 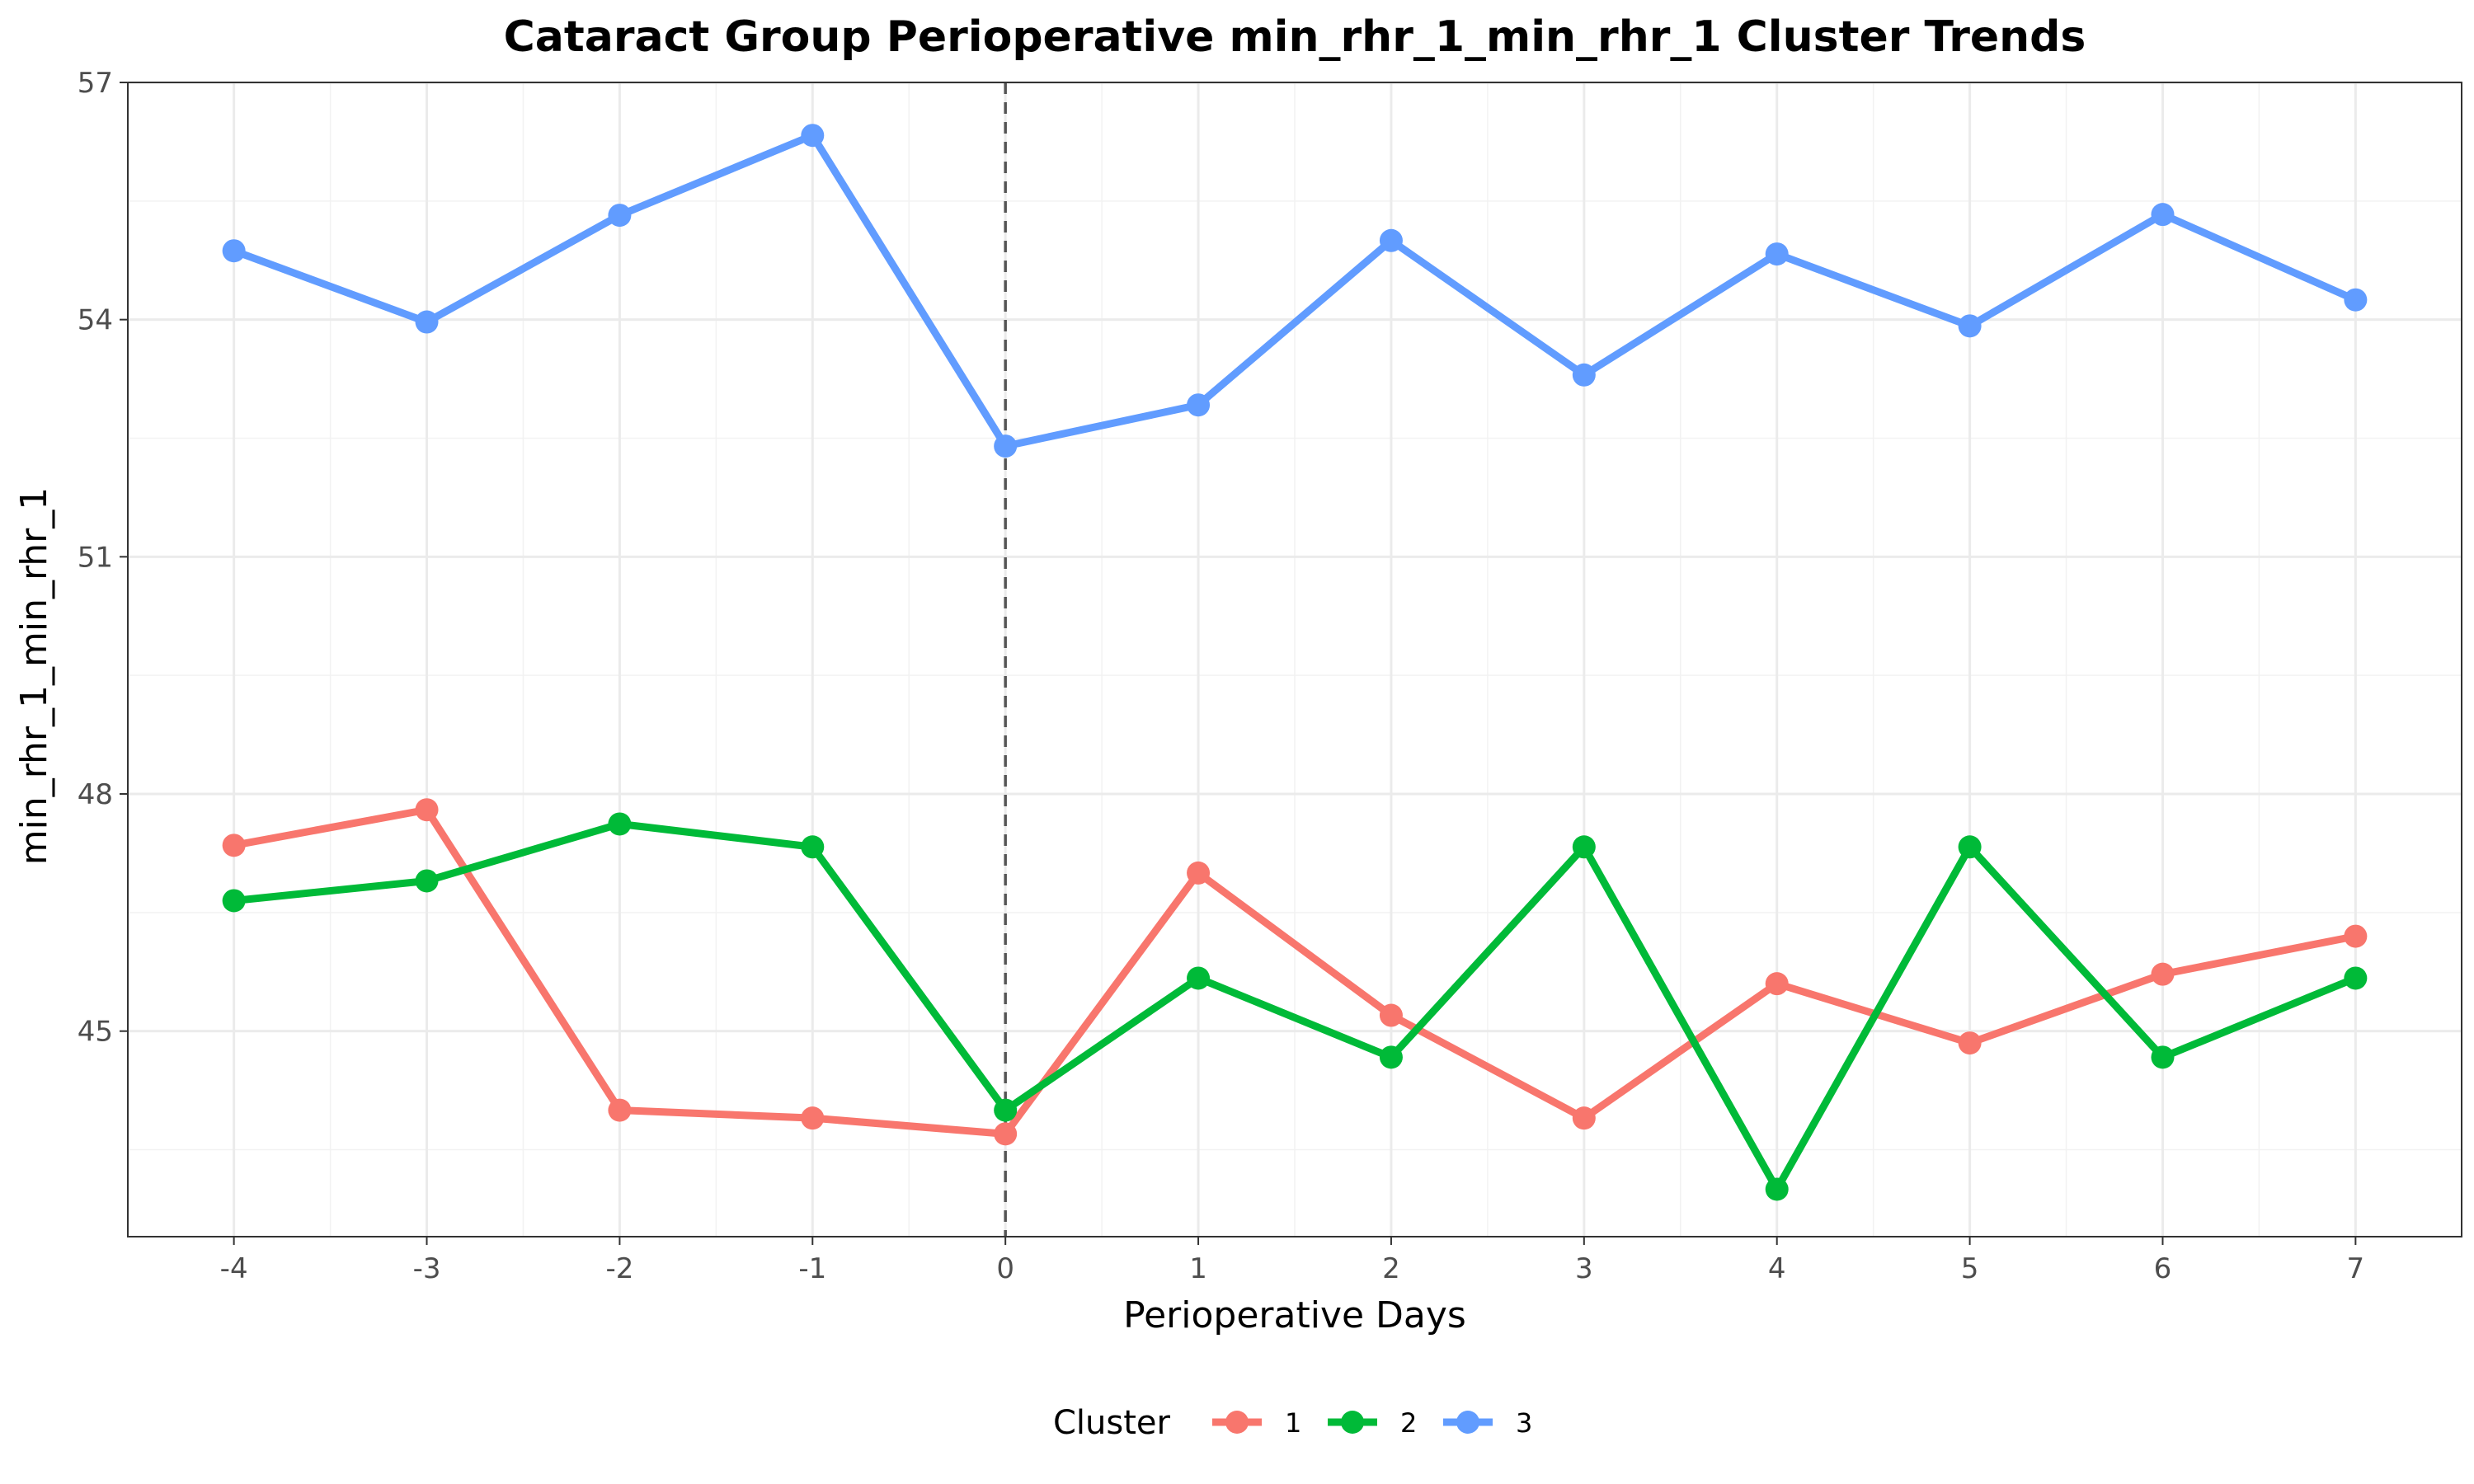 I want to click on legend-item-3: 3, so click(x=1487, y=1423).